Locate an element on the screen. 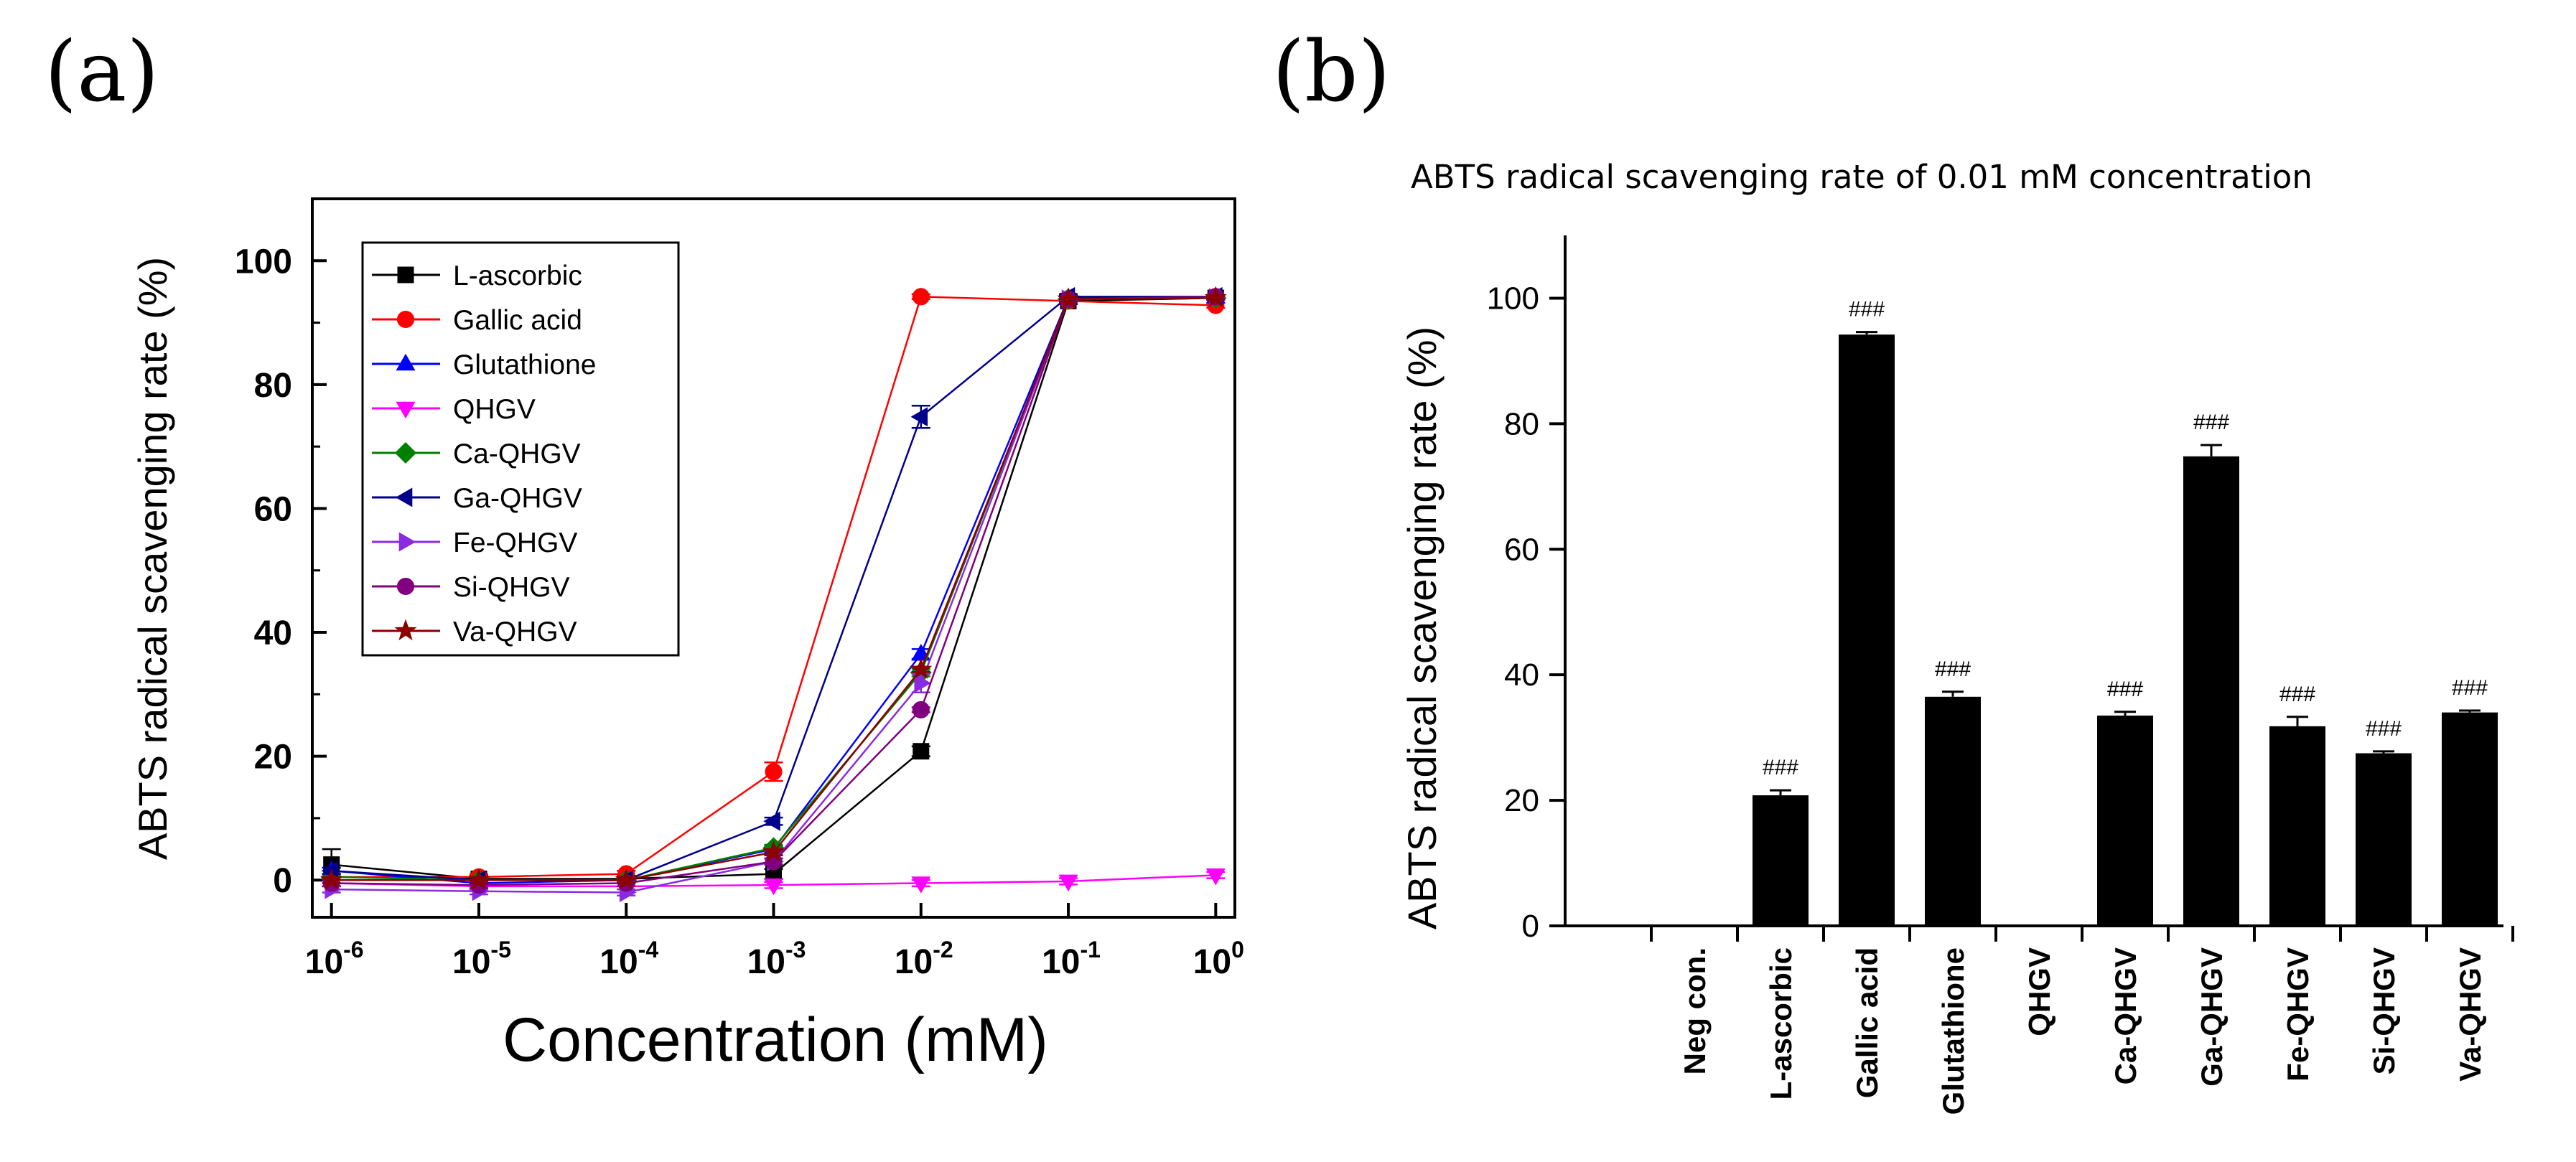 This screenshot has height=1162, width=2576. bar-glutathione: ### is located at coordinates (1953, 791).